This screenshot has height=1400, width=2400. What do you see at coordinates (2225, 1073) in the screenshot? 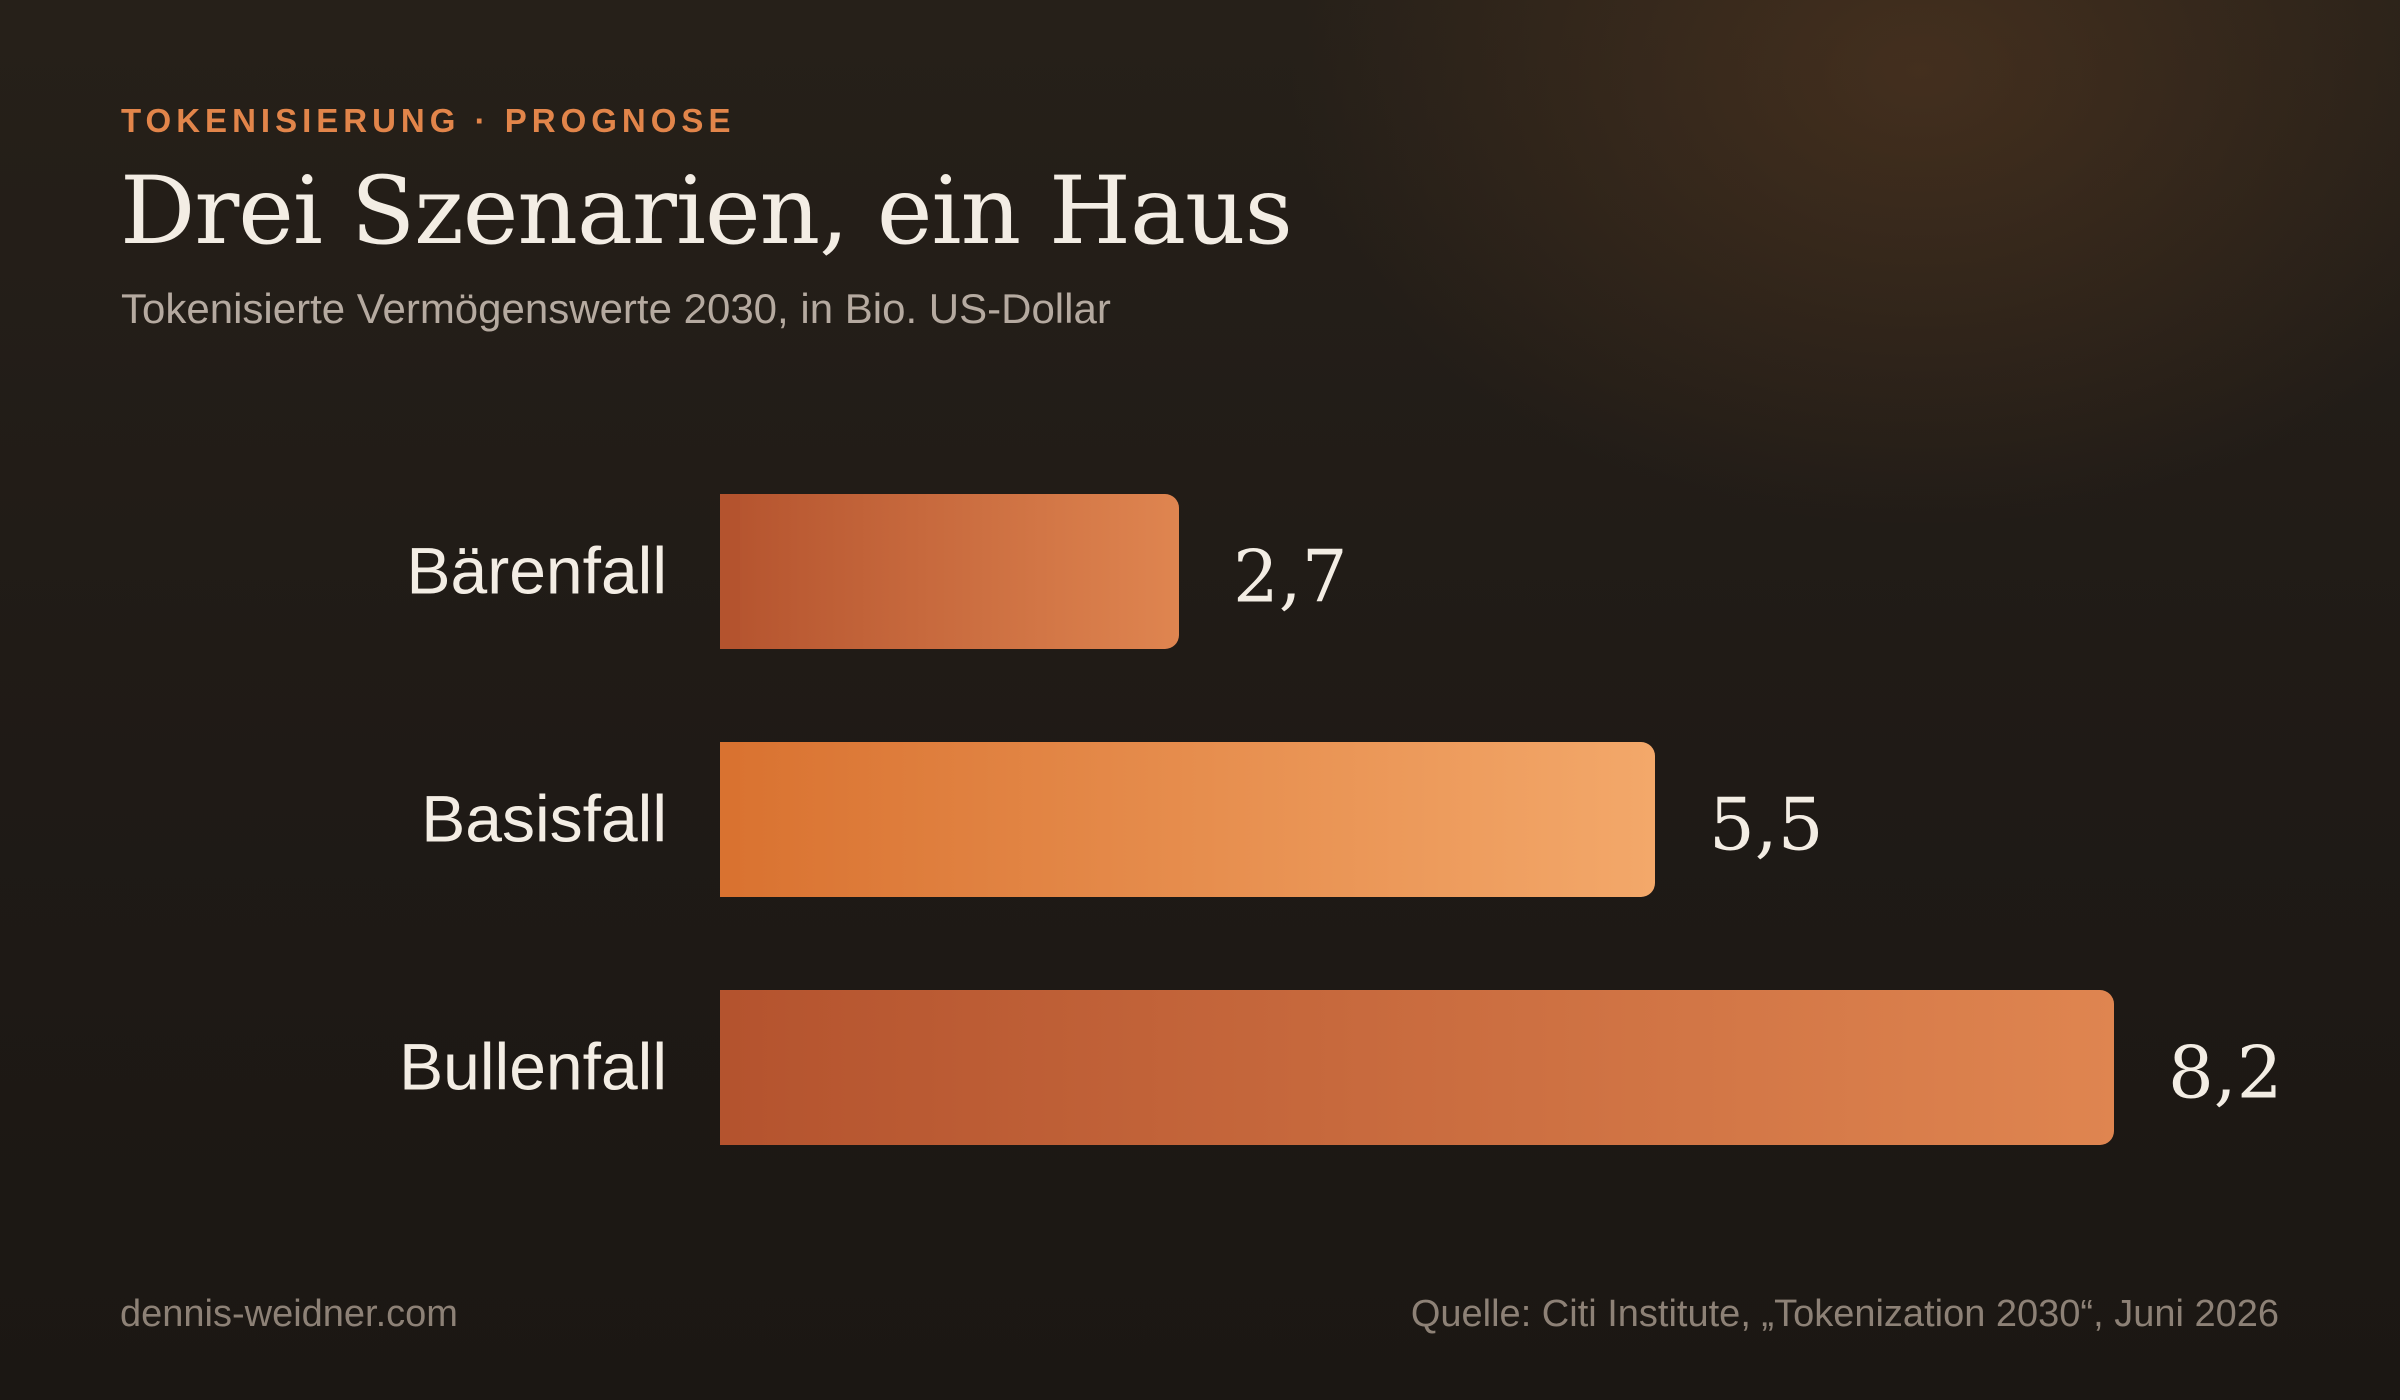
I see `value-label: 8,2` at bounding box center [2225, 1073].